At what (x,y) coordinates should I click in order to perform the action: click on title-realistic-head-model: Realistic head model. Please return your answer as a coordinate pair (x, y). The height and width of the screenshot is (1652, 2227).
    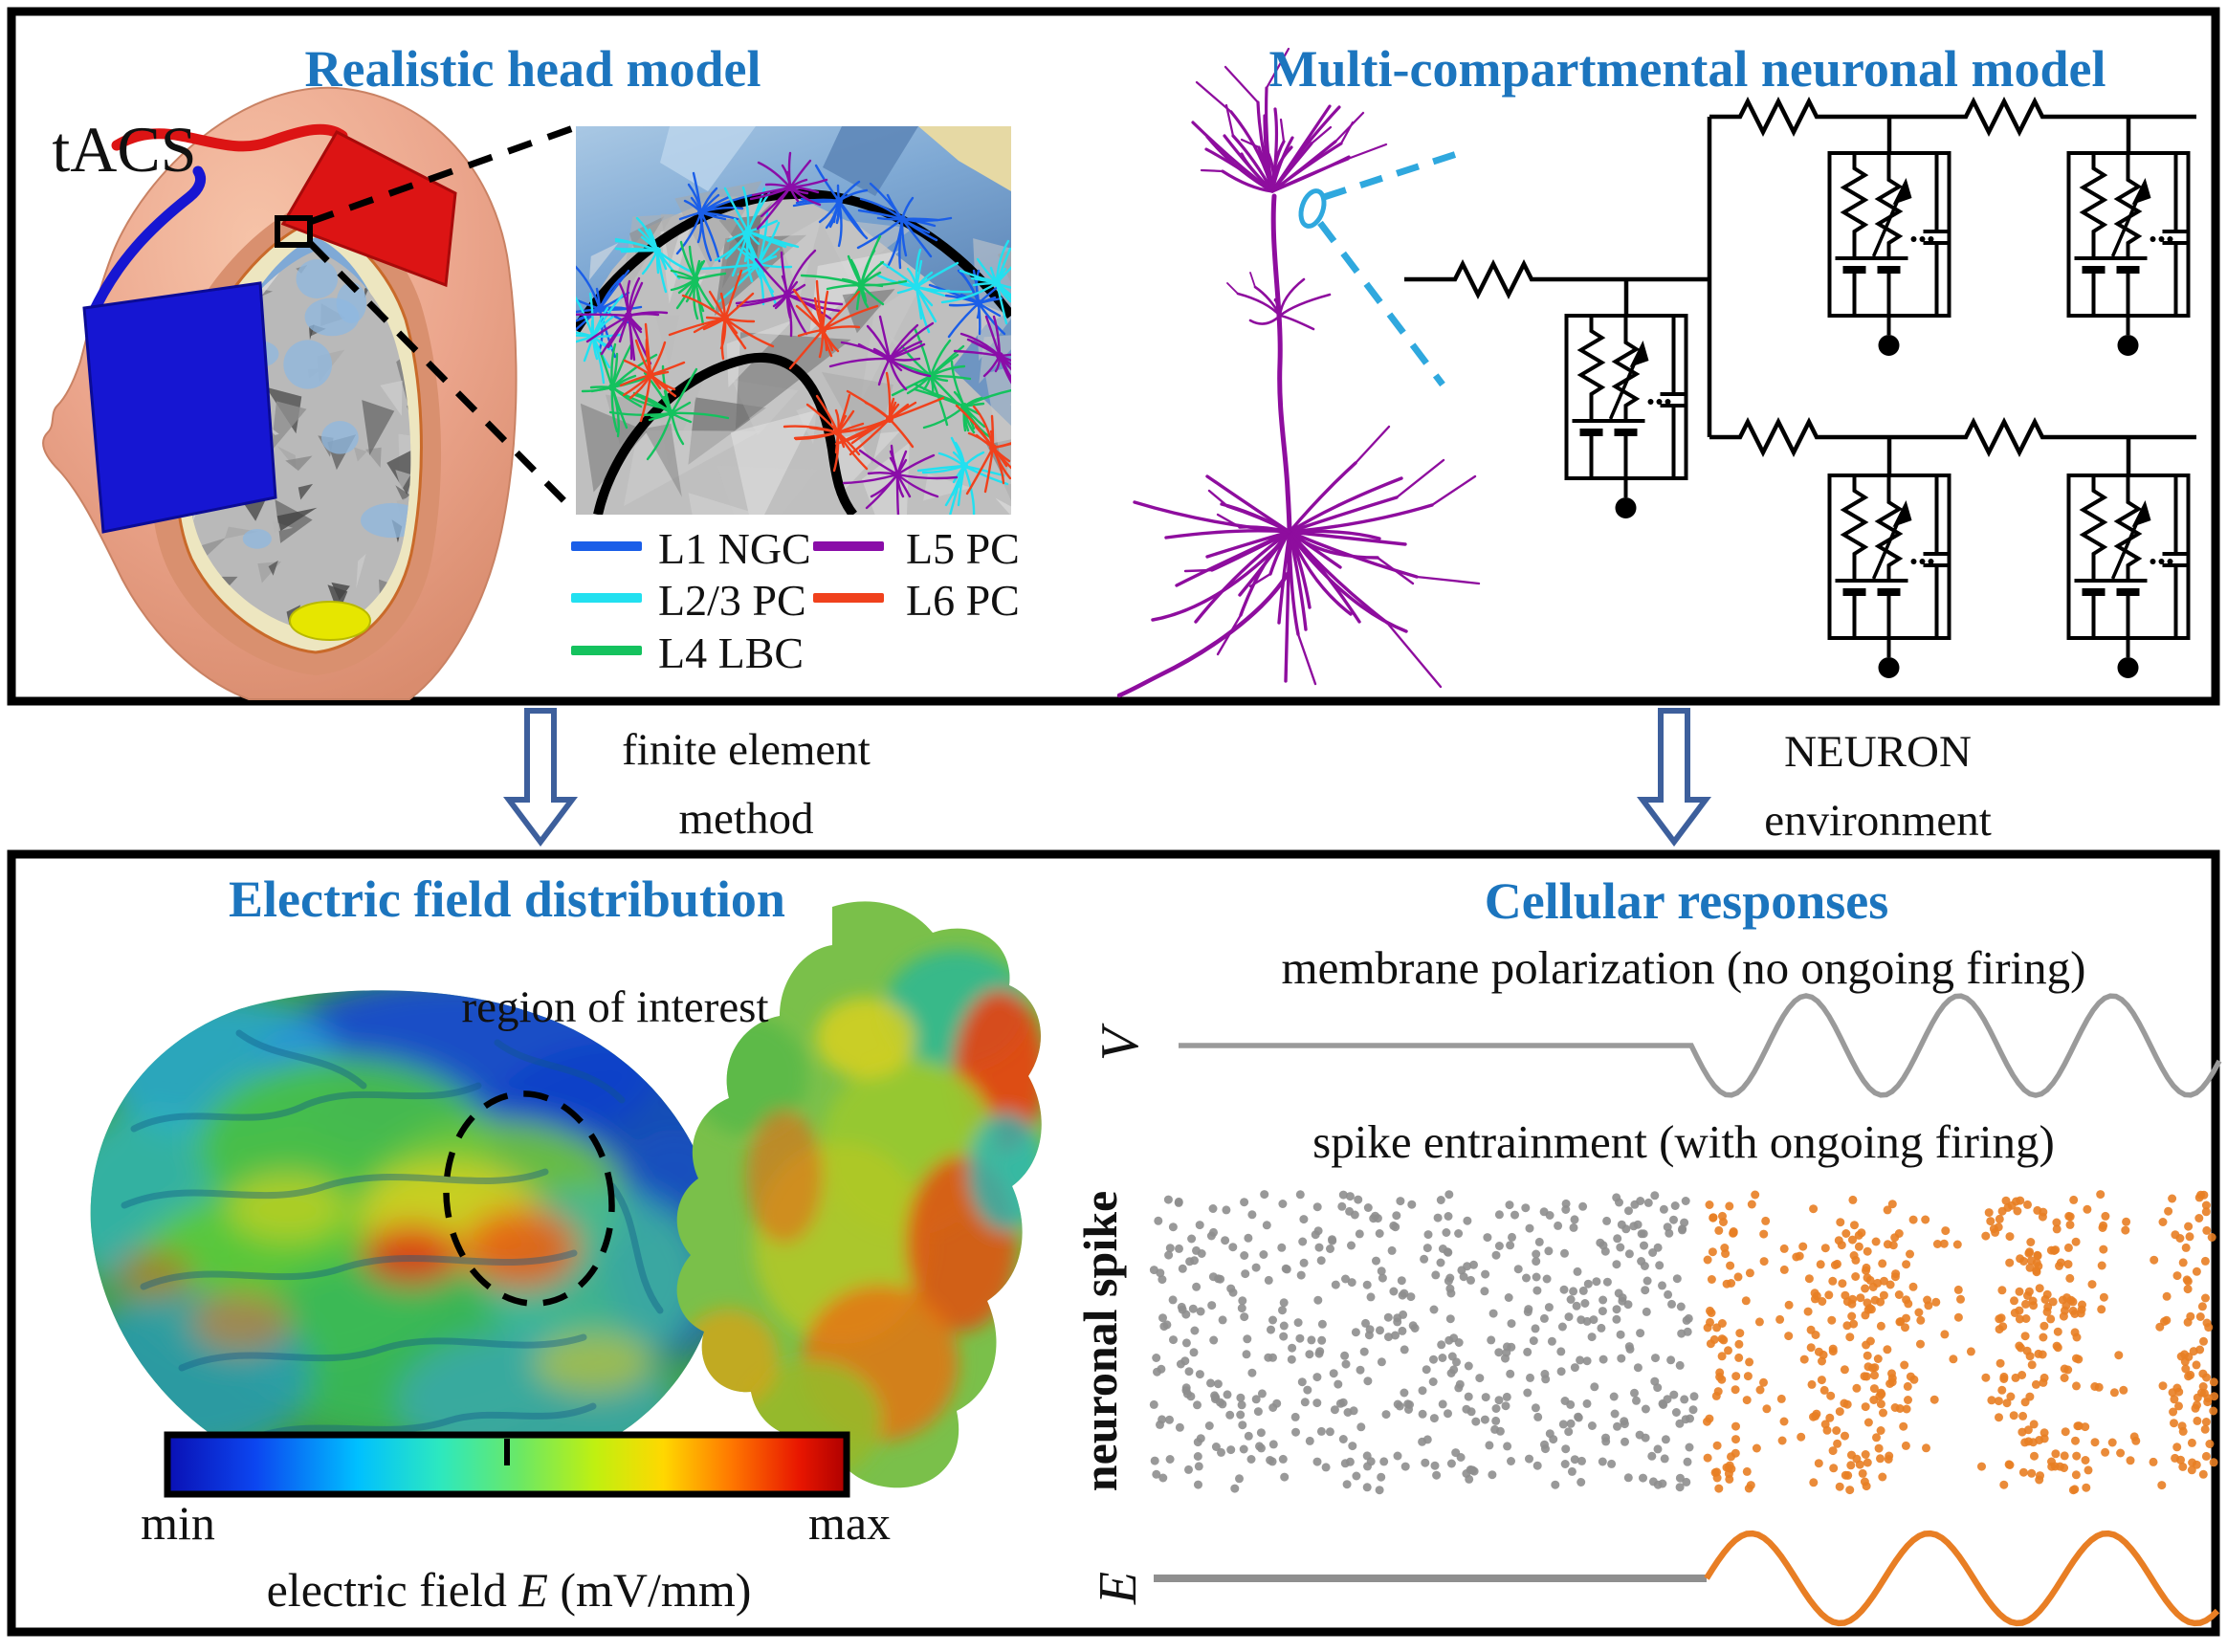
    Looking at the image, I should click on (532, 69).